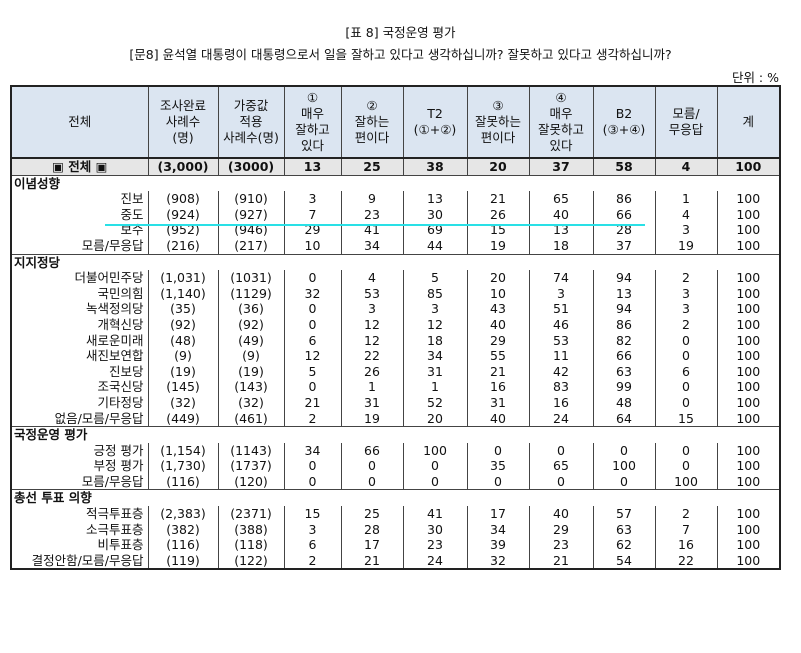 Image resolution: width=801 pixels, height=653 pixels. I want to click on cell: 82, so click(624, 340).